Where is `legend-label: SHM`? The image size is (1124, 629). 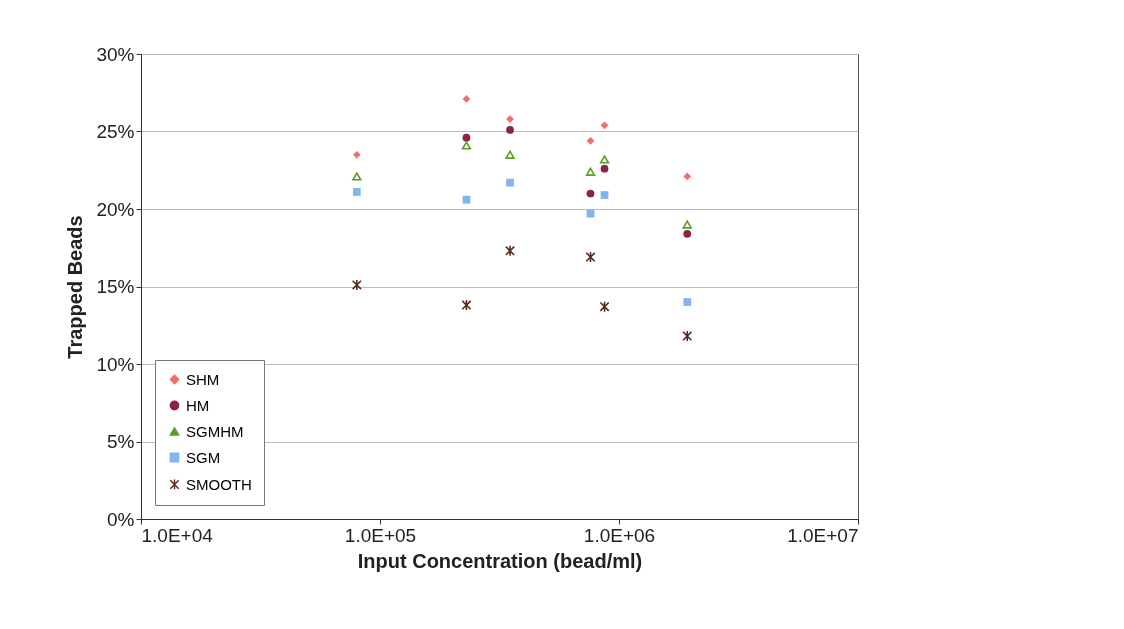
legend-label: SHM is located at coordinates (203, 379).